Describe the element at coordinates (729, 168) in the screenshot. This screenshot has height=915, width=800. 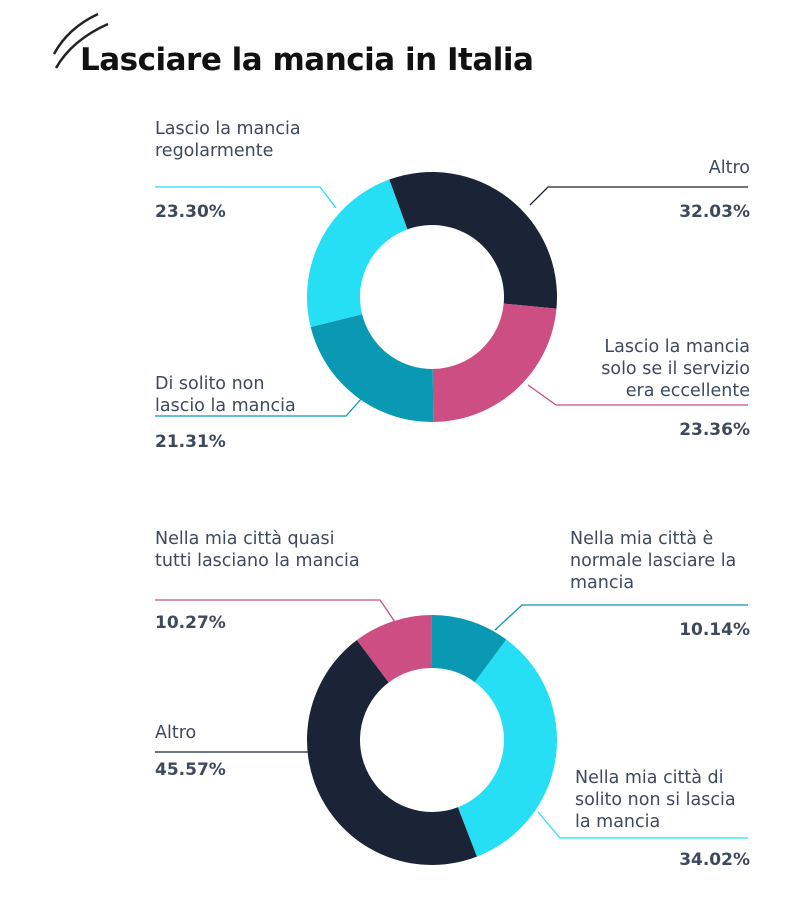
I see `label-c1-s0: Altro` at that location.